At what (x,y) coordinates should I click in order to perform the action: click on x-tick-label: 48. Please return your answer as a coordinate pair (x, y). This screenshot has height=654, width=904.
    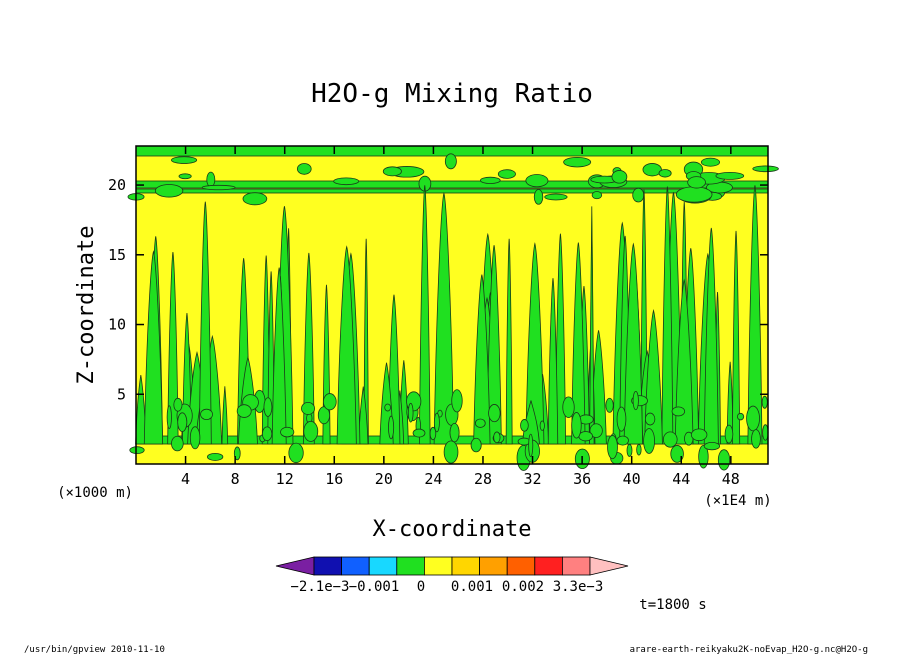
    Looking at the image, I should click on (731, 479).